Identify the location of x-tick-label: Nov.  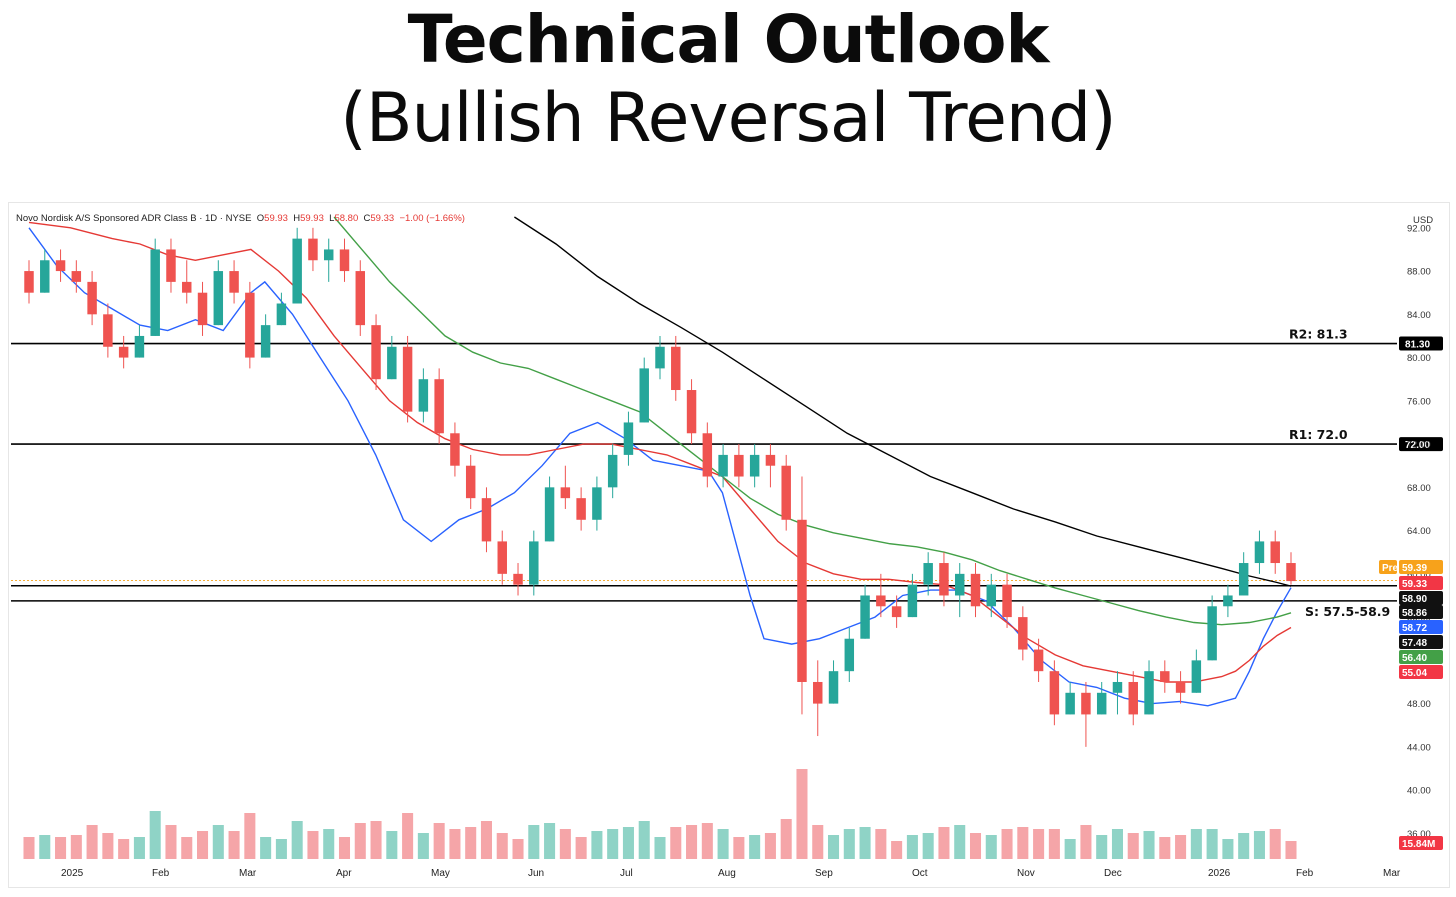
(1026, 873).